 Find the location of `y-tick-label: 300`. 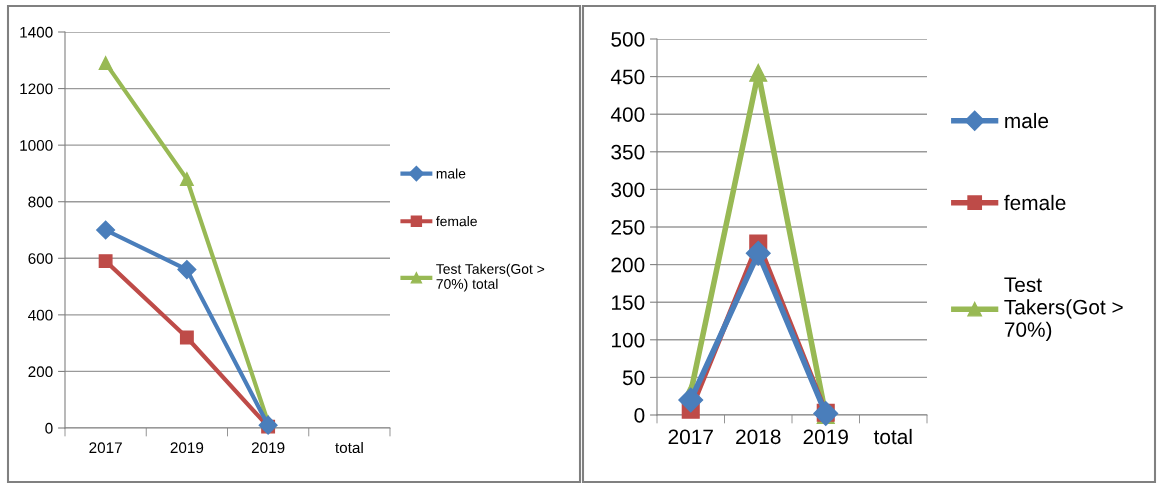

y-tick-label: 300 is located at coordinates (628, 190).